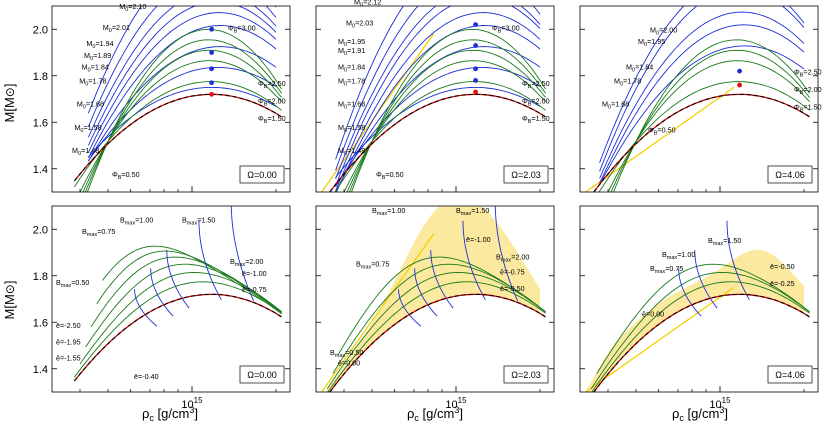 The width and height of the screenshot is (822, 424). Describe the element at coordinates (653, 313) in the screenshot. I see `e-label: ē=0.00` at that location.